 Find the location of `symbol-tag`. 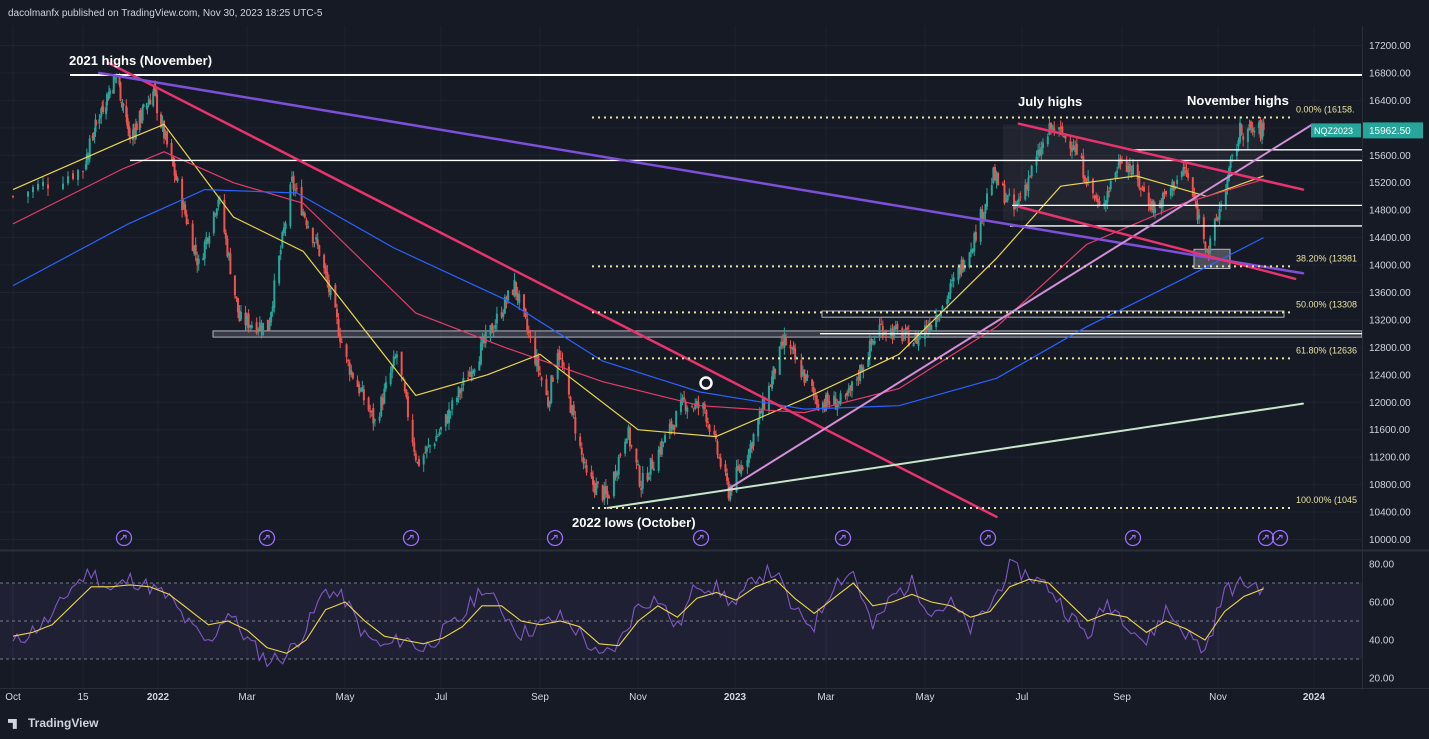

symbol-tag is located at coordinates (1336, 130).